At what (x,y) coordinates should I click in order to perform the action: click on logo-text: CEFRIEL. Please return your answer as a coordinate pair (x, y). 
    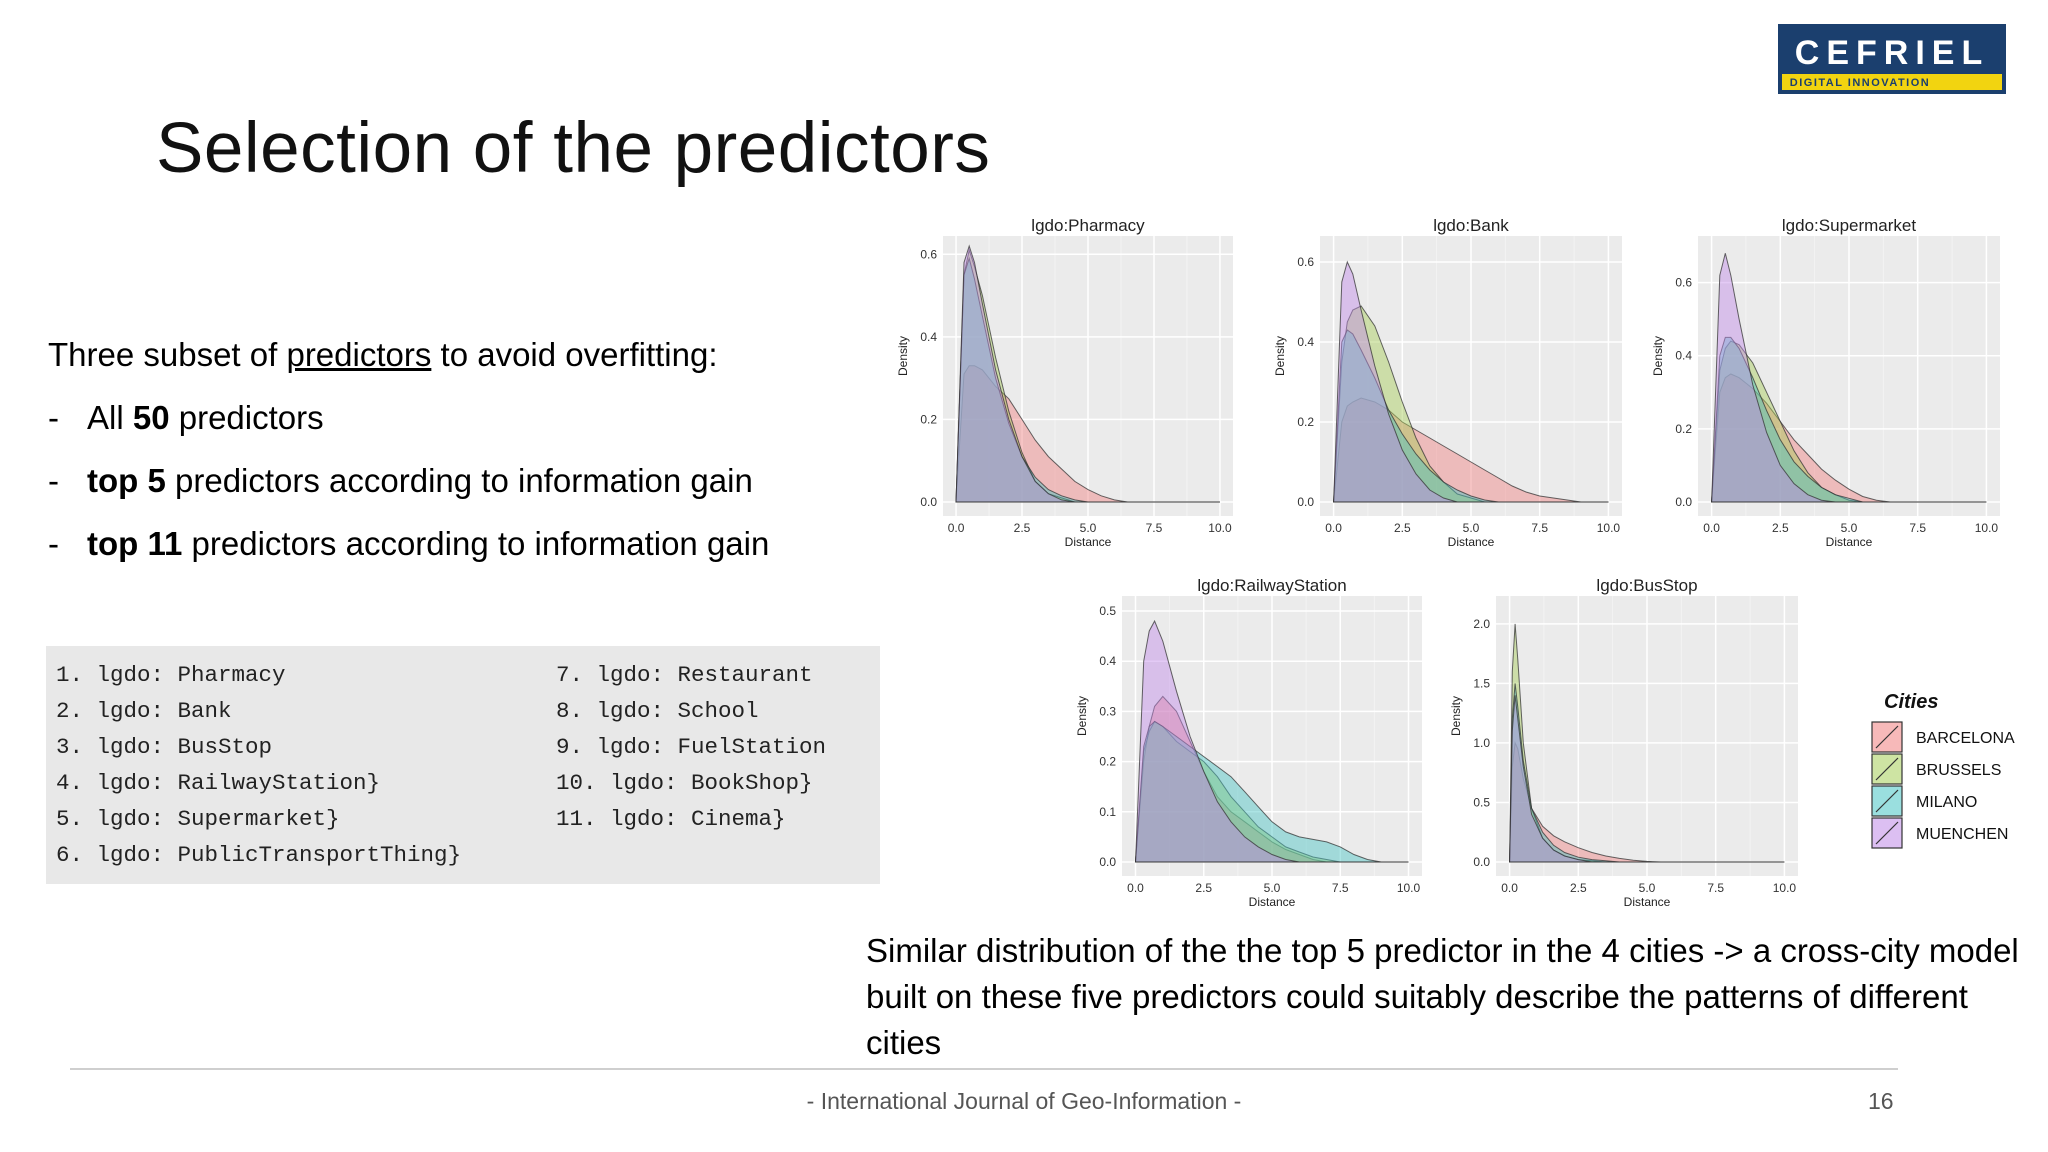
    Looking at the image, I should click on (1892, 53).